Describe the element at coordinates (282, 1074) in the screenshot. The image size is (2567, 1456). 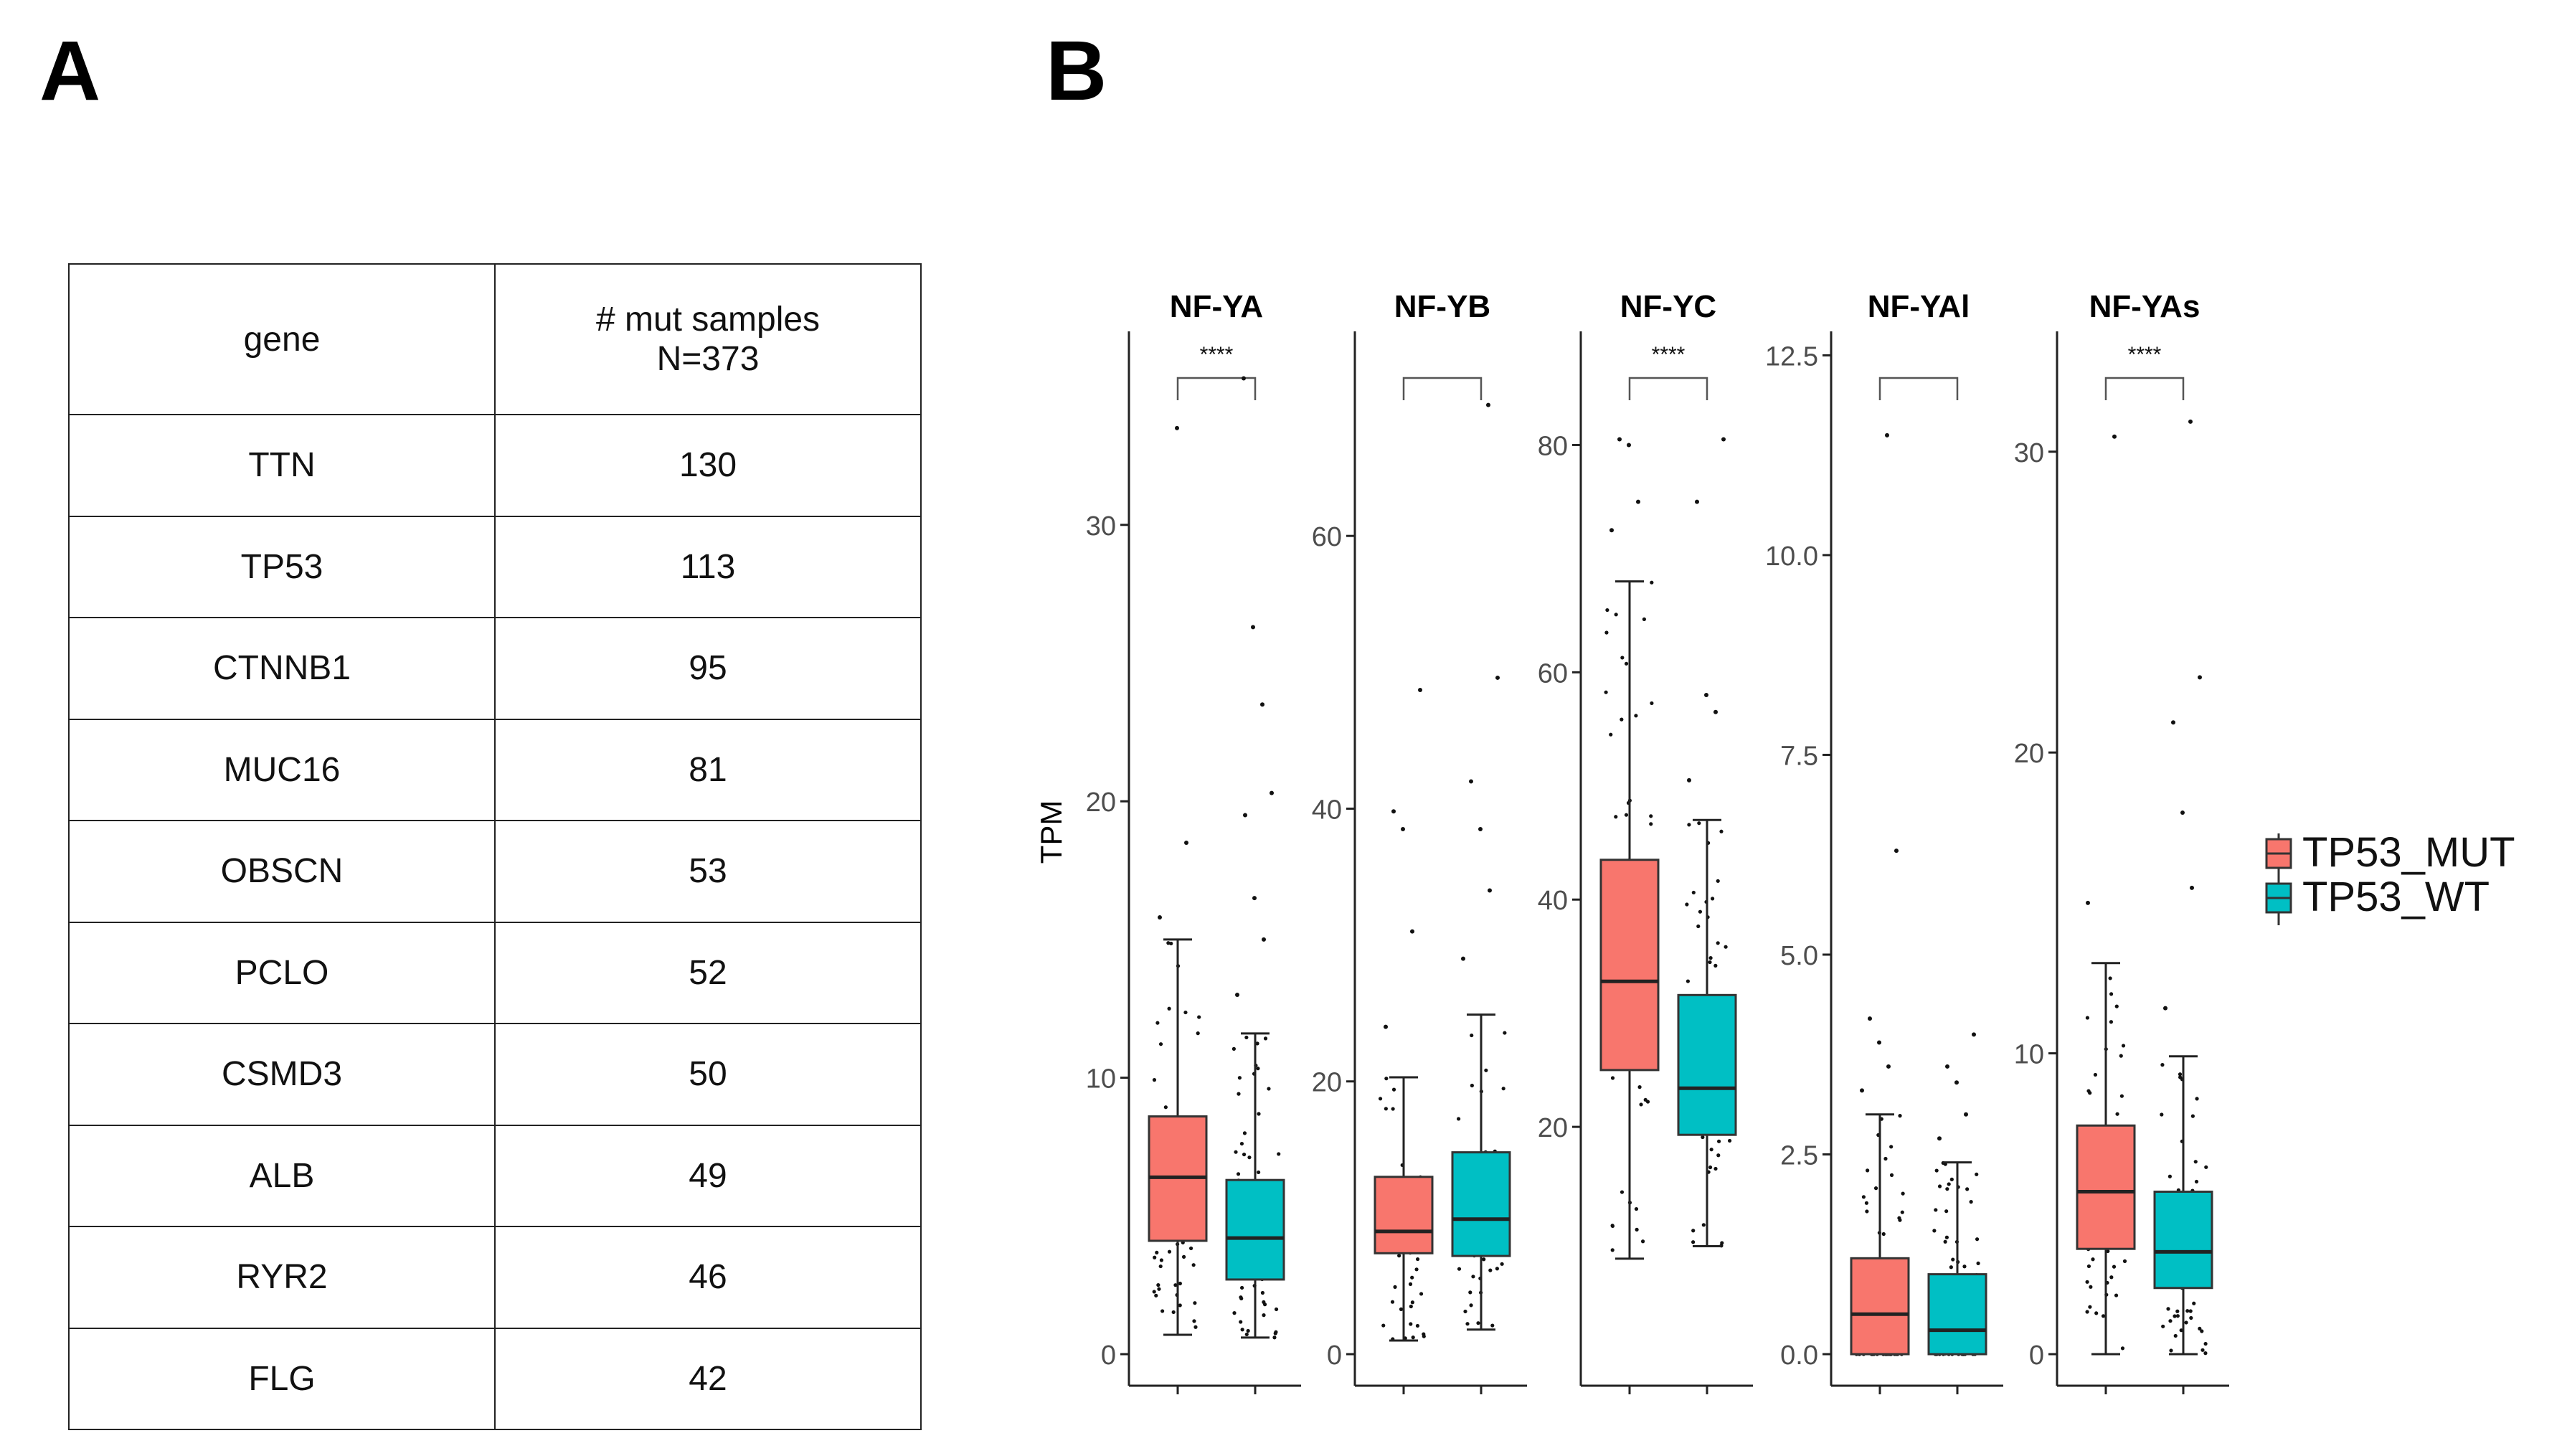
I see `gene-cell: CSMD3` at that location.